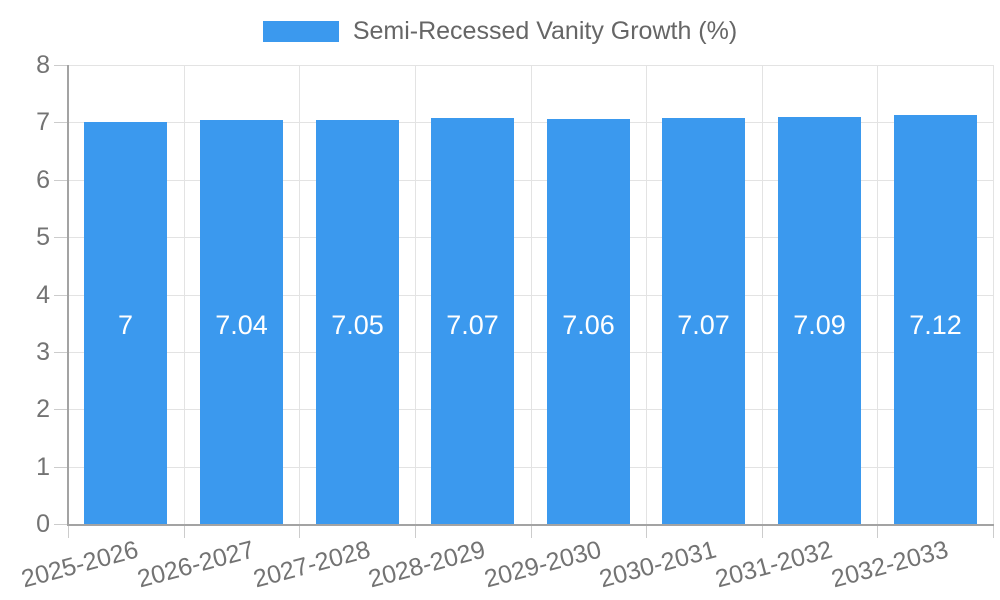  Describe the element at coordinates (80, 564) in the screenshot. I see `x-axis-category-label: 2025-2026` at that location.